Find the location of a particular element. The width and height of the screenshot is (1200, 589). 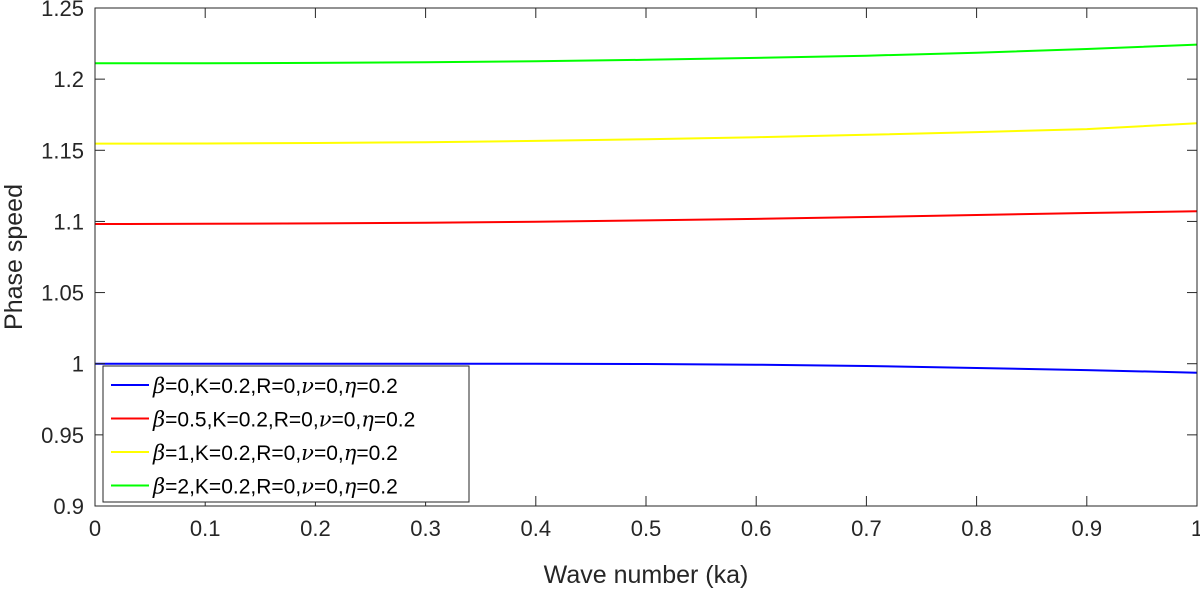

y-axis-label: Phase speed is located at coordinates (14, 257).